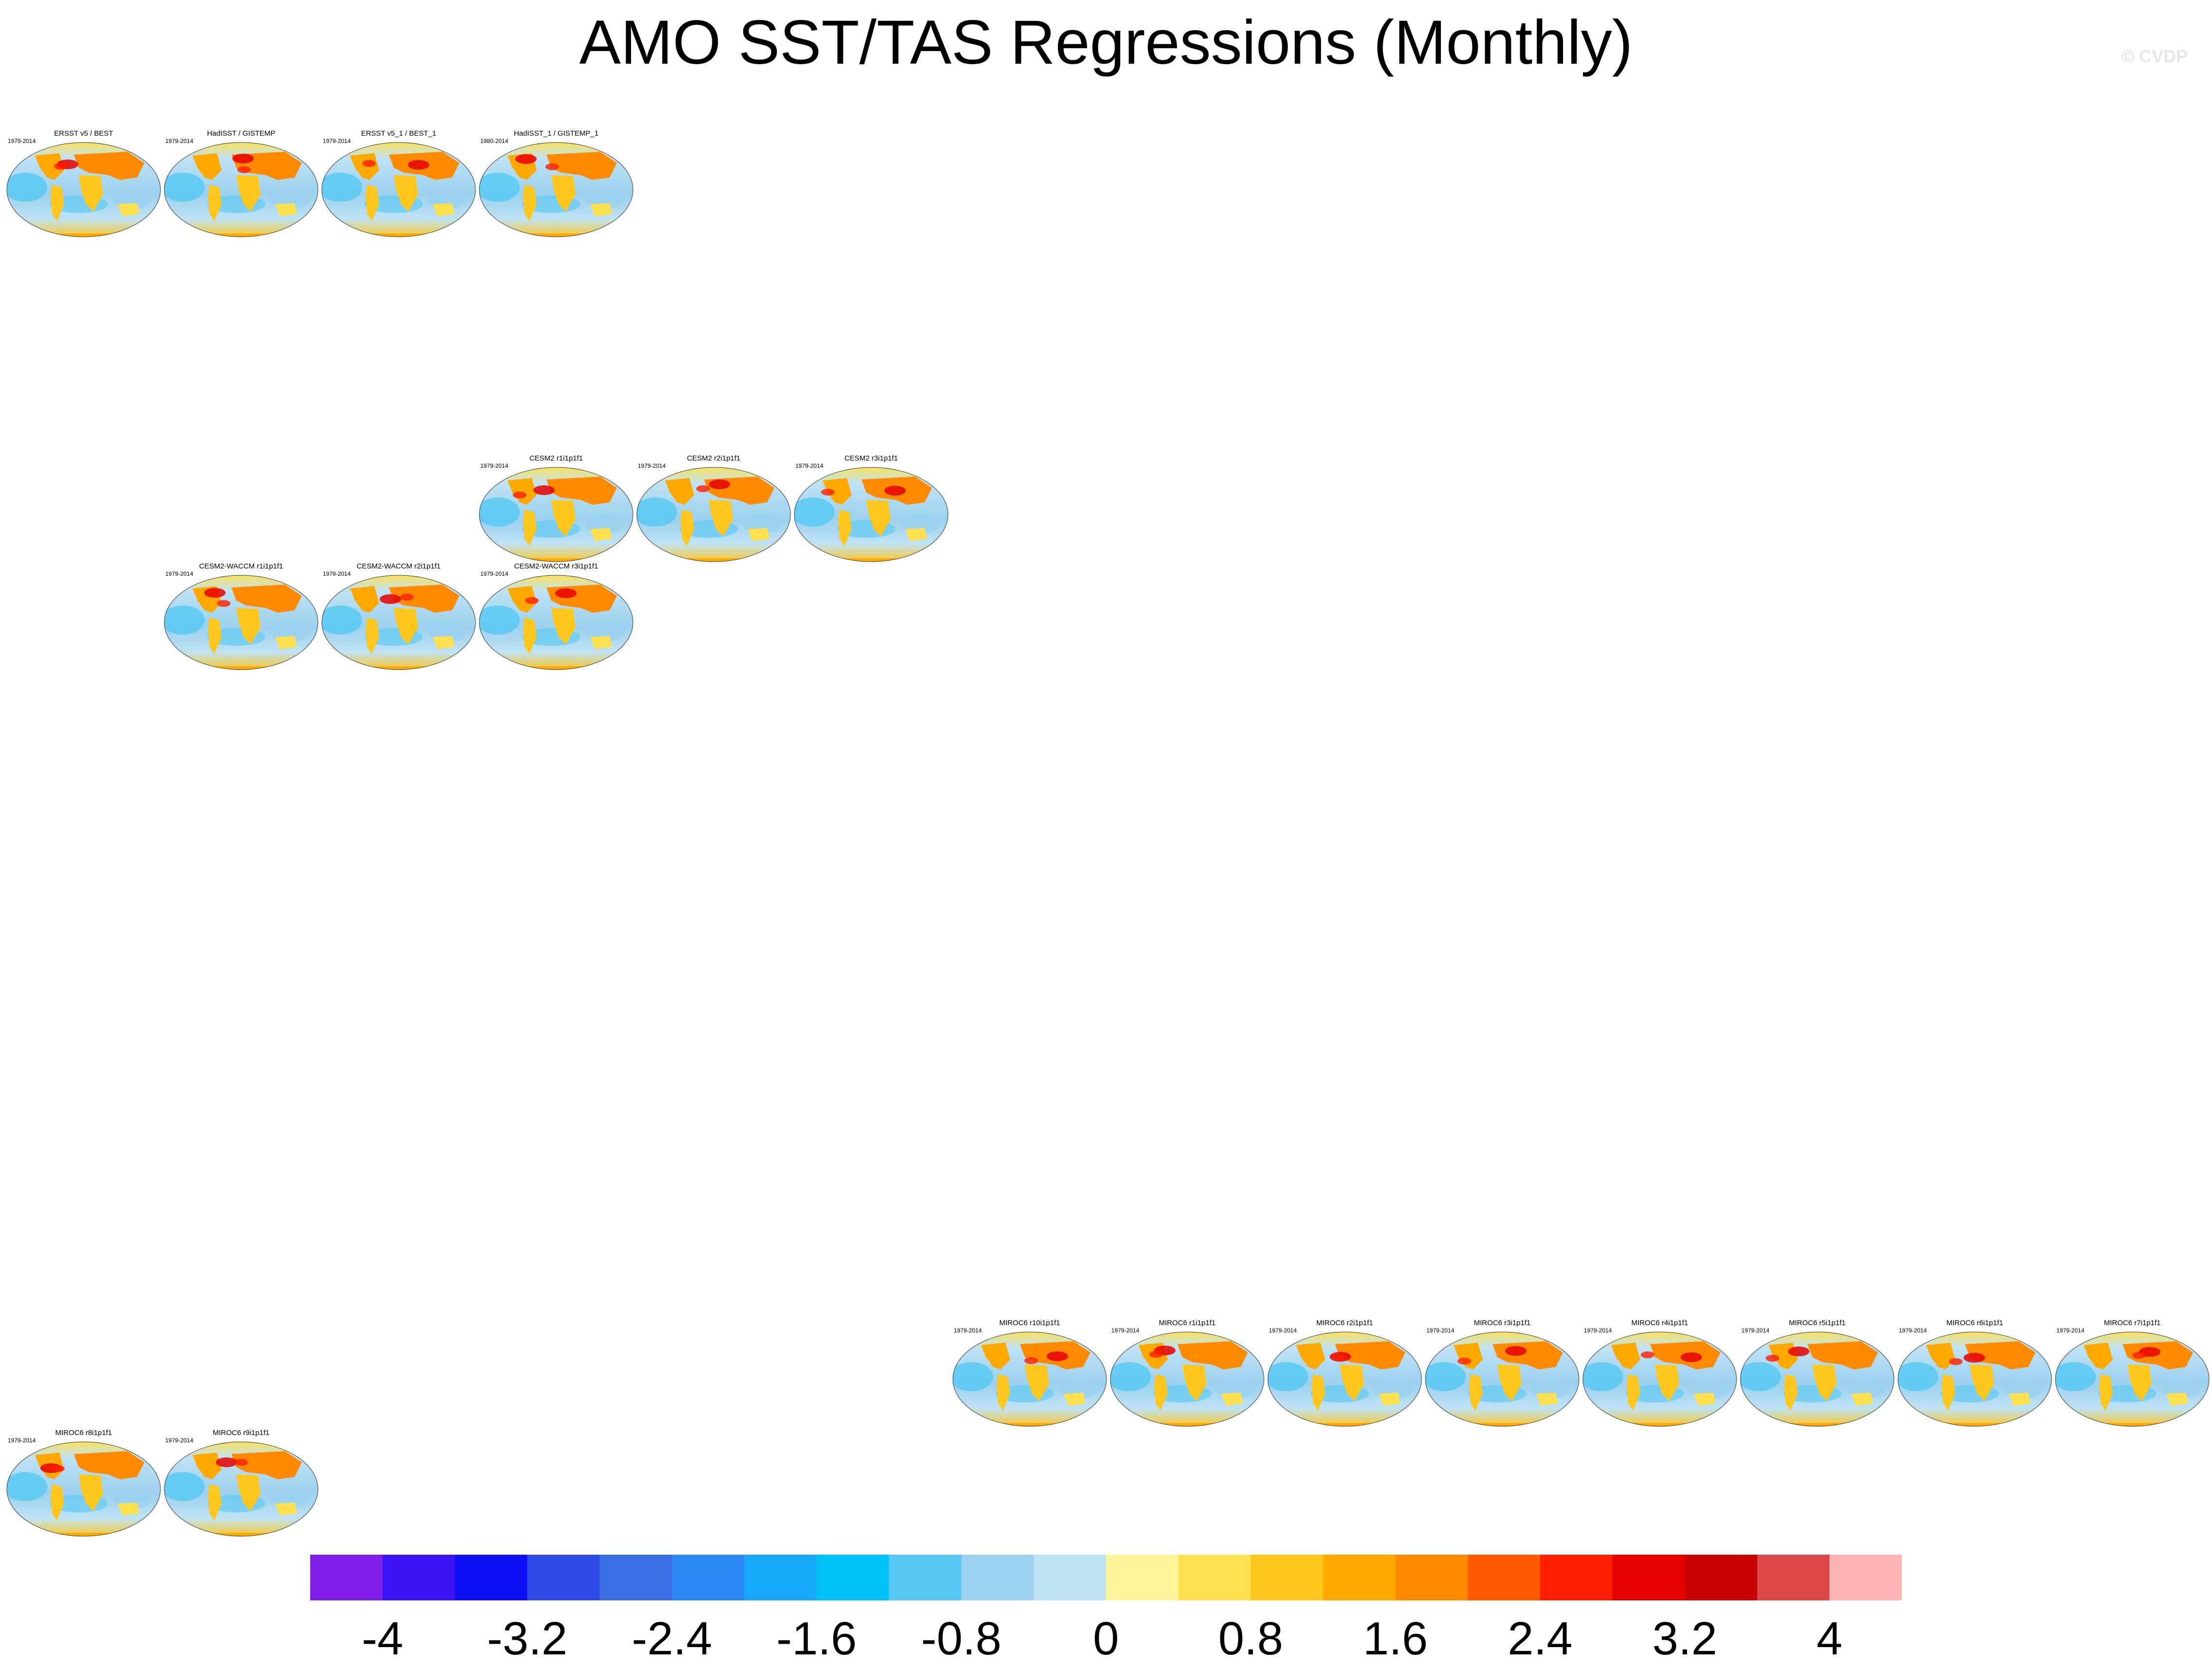 Image resolution: width=2212 pixels, height=1668 pixels. I want to click on map-panel: MIROC6 r8i1p1f1 1979-2014, so click(83, 1484).